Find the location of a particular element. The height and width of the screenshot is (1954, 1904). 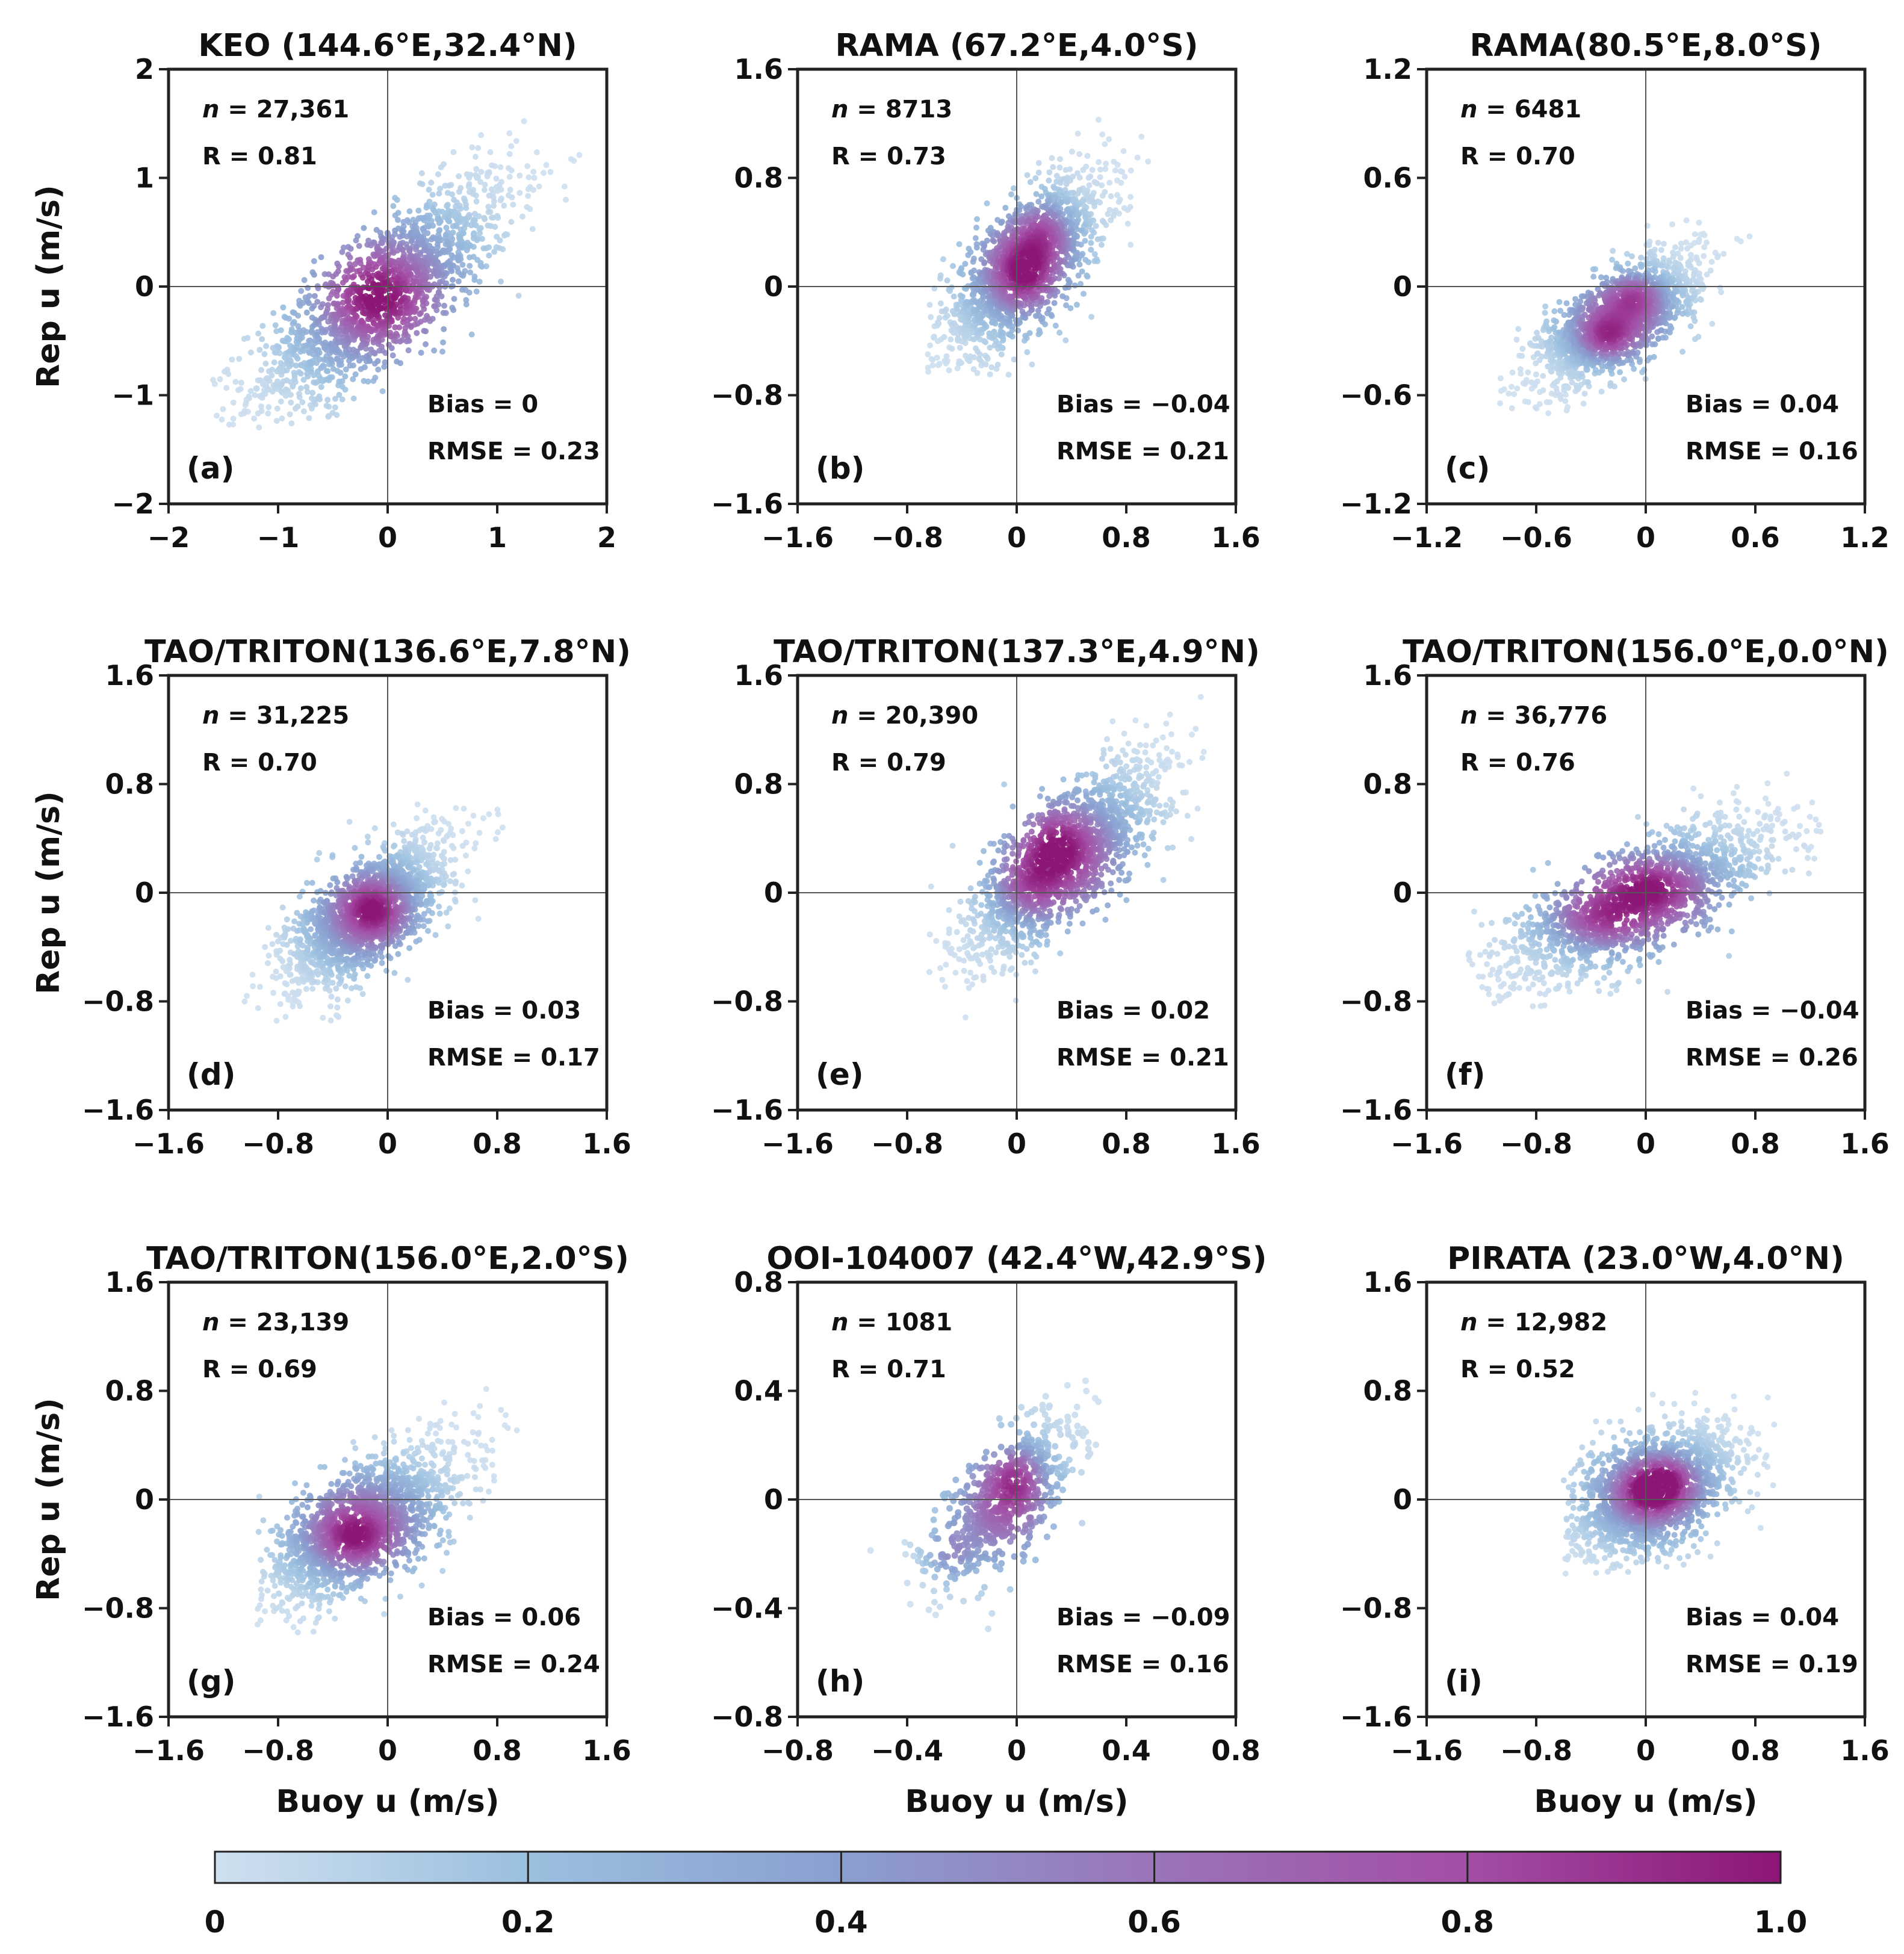

y-tick-label: 0 is located at coordinates (145, 287).